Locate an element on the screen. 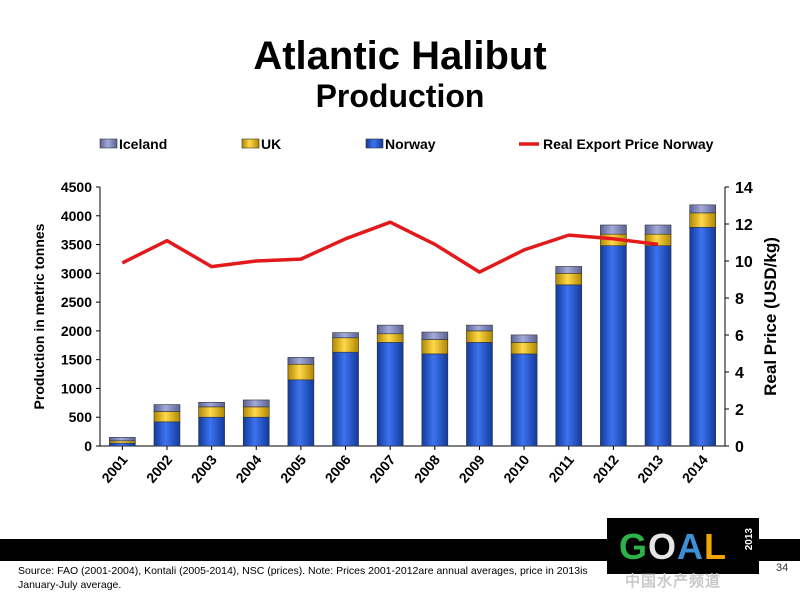 The image size is (800, 600). page-number: 34 is located at coordinates (782, 568).